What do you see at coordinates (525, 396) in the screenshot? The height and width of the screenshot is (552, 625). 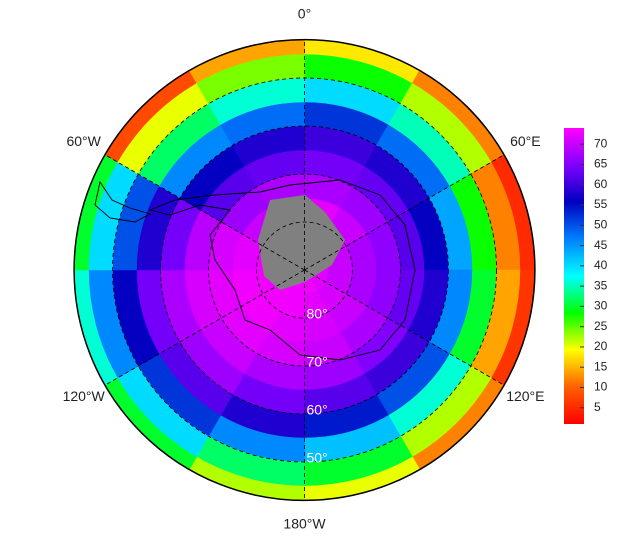 I see `longitude-label: 120°E` at bounding box center [525, 396].